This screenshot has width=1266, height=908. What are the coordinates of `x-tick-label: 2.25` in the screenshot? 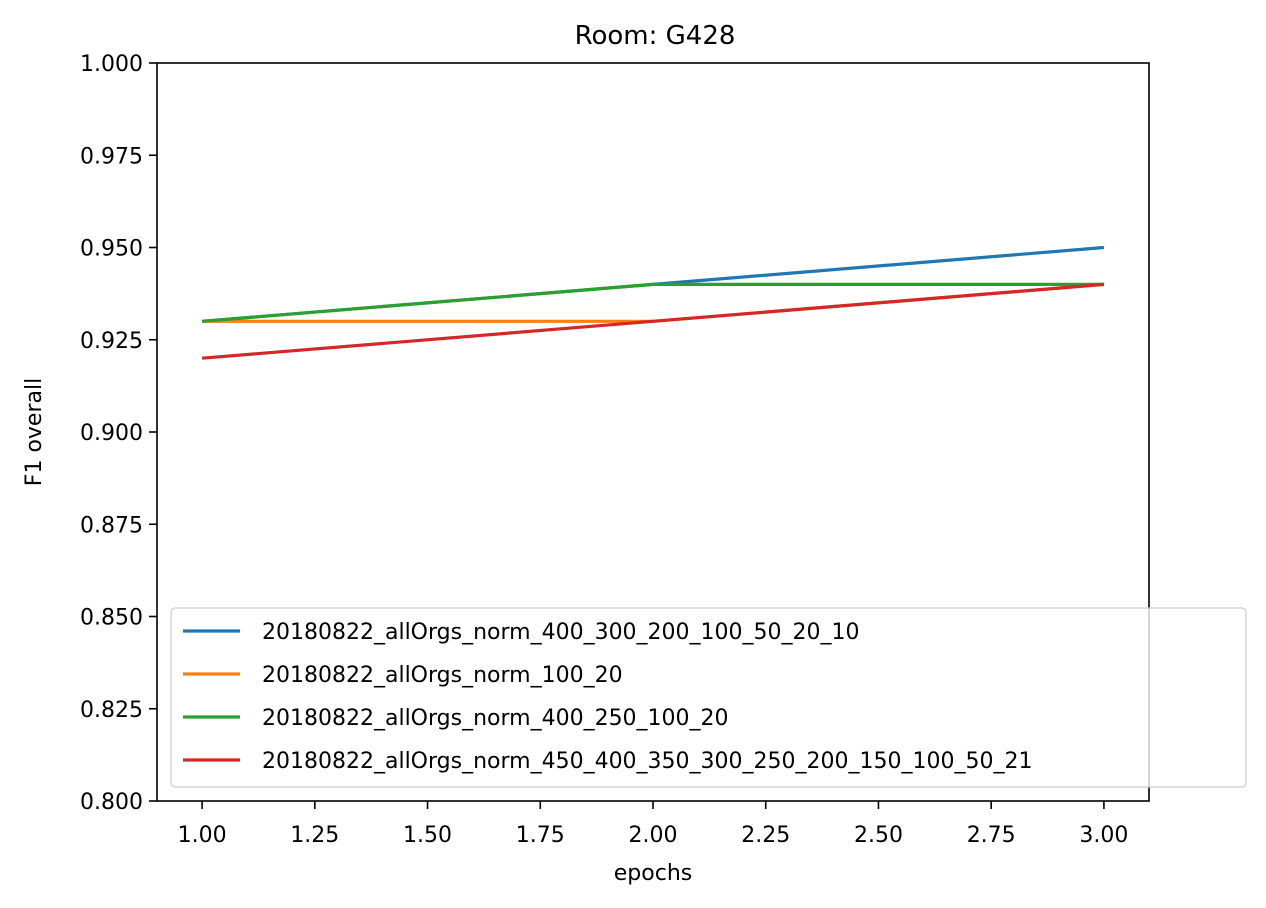 It's located at (765, 835).